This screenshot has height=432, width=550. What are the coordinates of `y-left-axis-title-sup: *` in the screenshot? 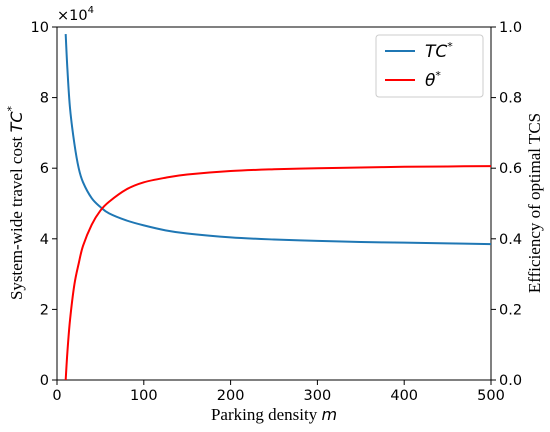 It's located at (11, 108).